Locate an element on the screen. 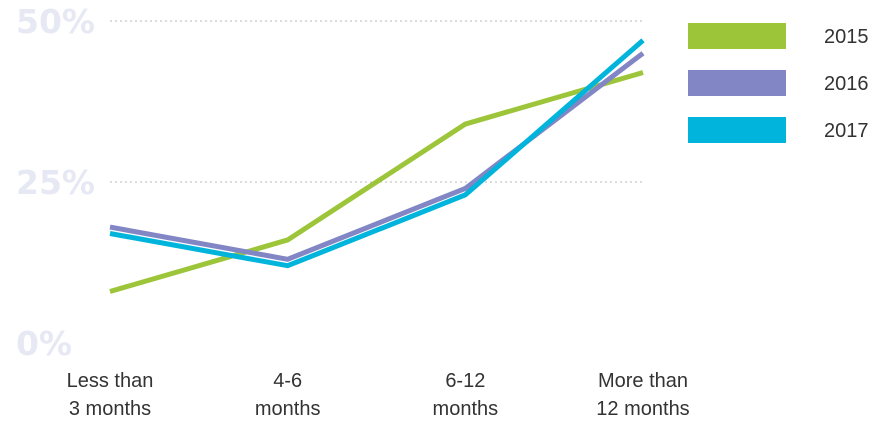 The height and width of the screenshot is (423, 877). x-tick-label: More than 12 months is located at coordinates (642, 395).